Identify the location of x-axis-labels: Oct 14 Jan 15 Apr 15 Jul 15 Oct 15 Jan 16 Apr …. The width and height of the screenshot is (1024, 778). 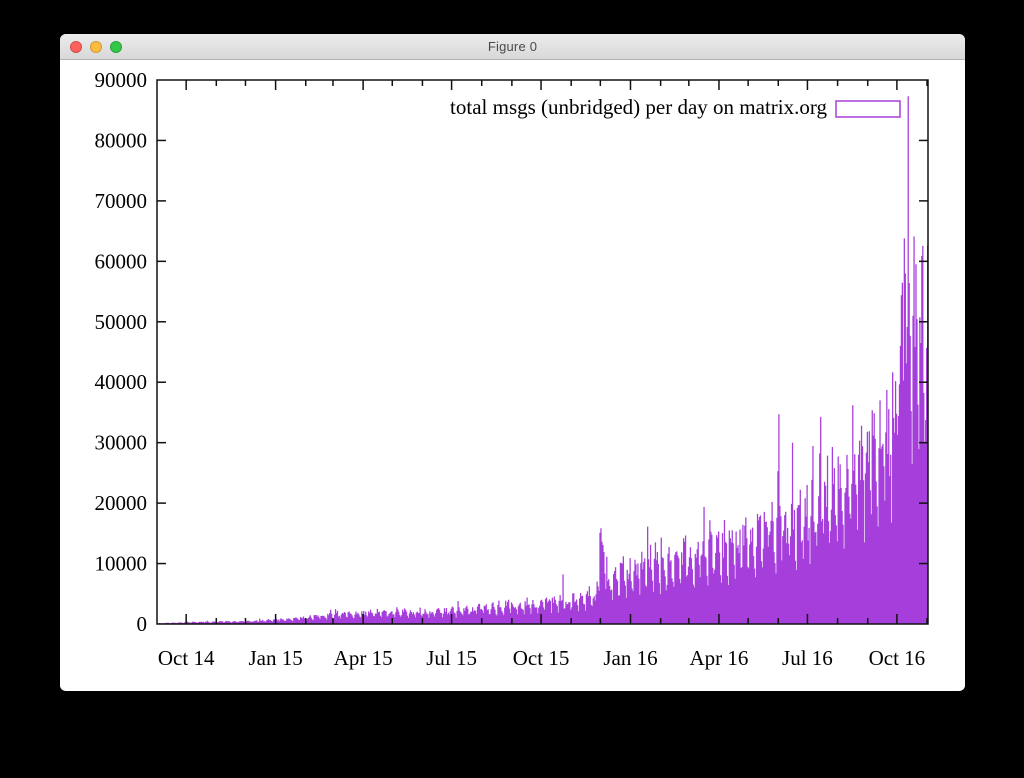
(541, 658).